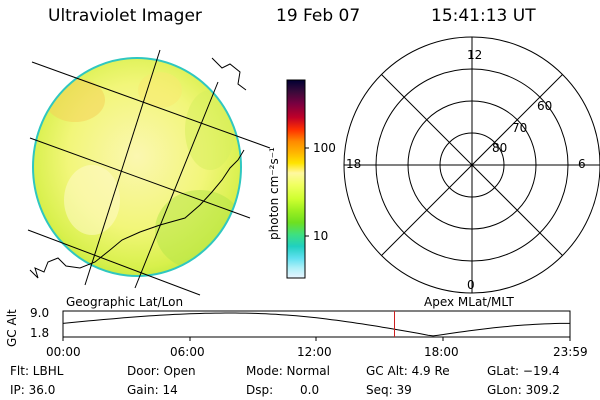 This screenshot has height=400, width=600. What do you see at coordinates (316, 325) in the screenshot?
I see `altitude-plot` at bounding box center [316, 325].